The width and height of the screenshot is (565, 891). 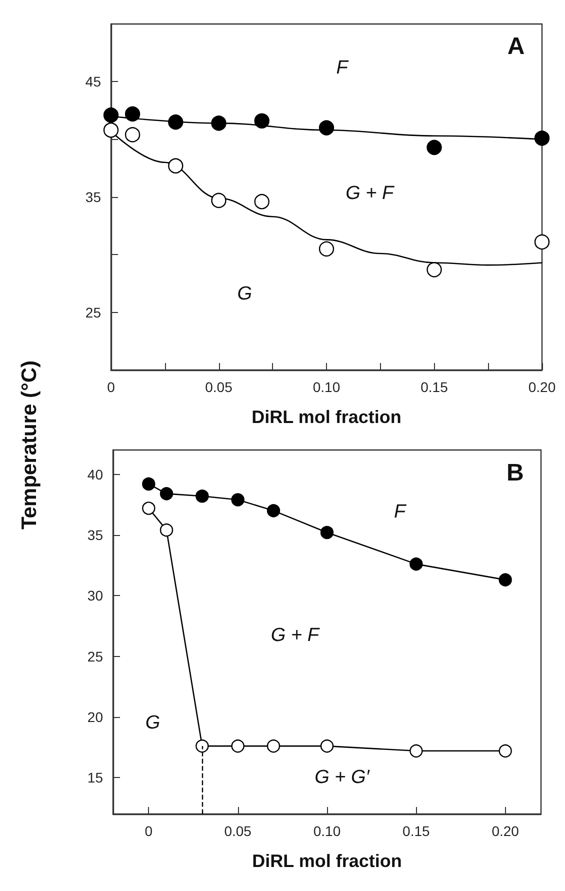 What do you see at coordinates (95, 596) in the screenshot?
I see `y-tick-label: 30` at bounding box center [95, 596].